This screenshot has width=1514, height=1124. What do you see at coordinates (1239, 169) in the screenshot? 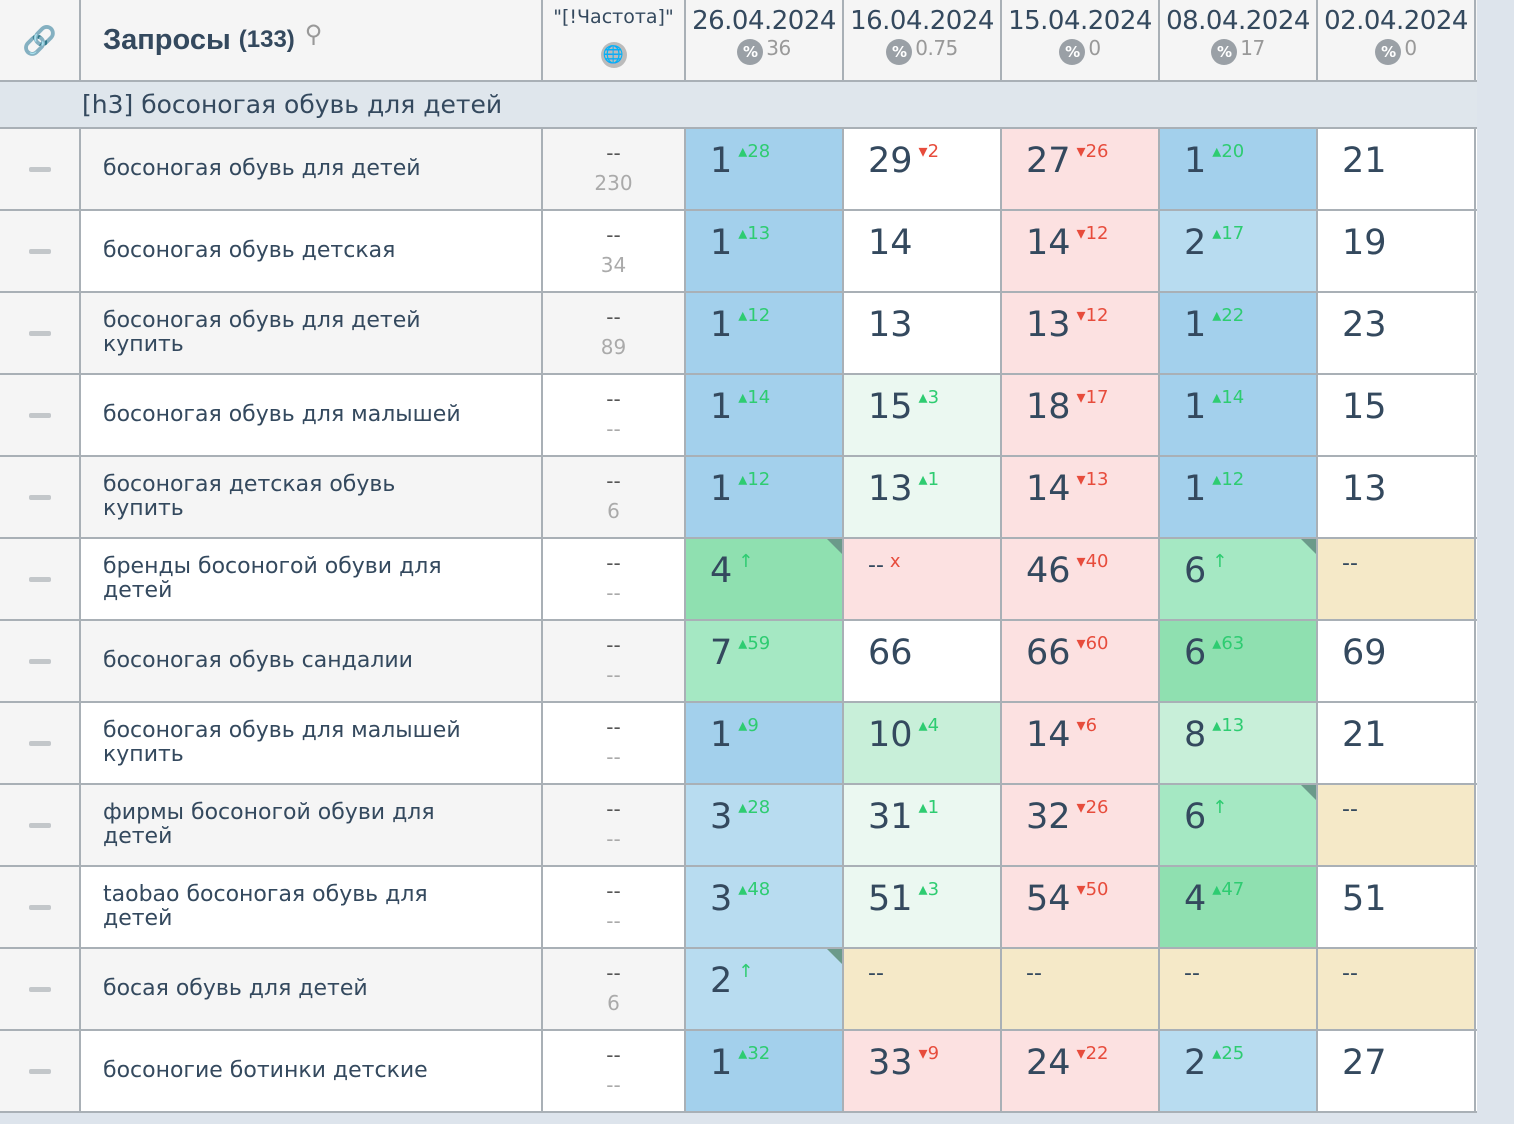
I see `position-cell: 1 ▴20` at bounding box center [1239, 169].